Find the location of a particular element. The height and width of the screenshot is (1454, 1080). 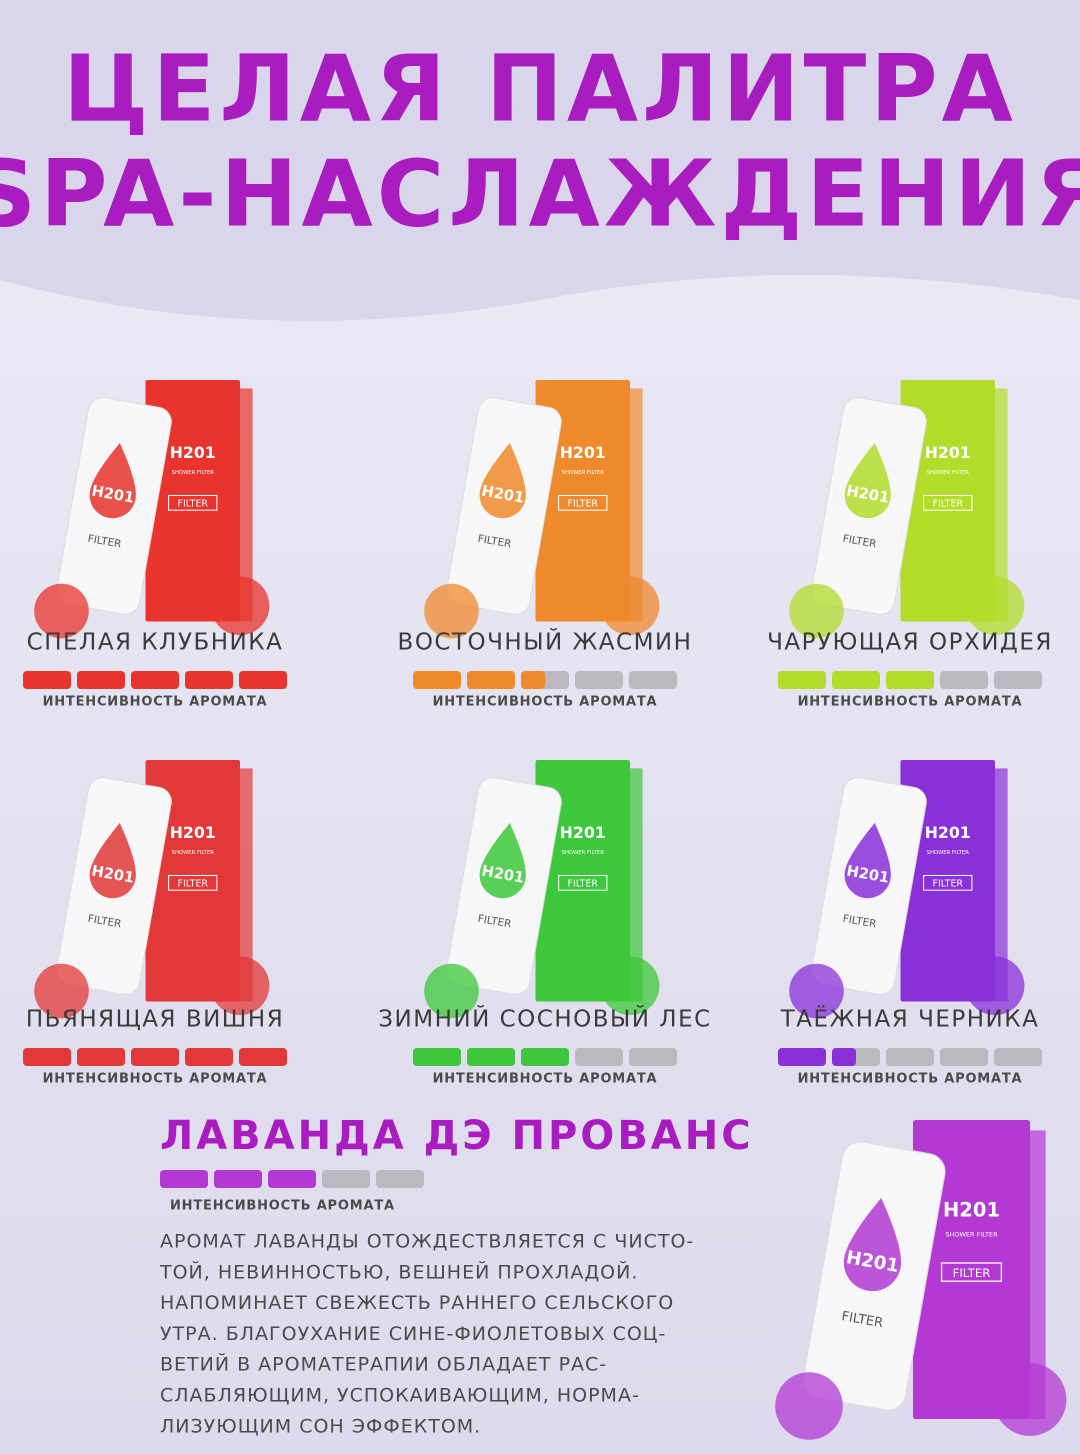

product-name: ПЬЯНЯЩАЯ ВИШНЯ is located at coordinates (155, 1020).